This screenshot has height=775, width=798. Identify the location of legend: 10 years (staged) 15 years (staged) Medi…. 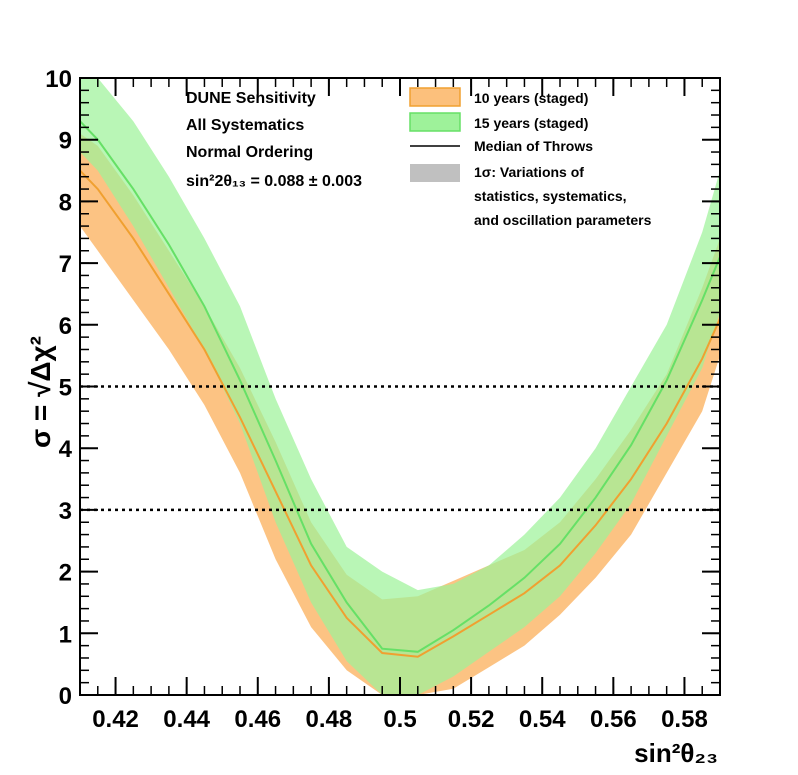
(530, 157).